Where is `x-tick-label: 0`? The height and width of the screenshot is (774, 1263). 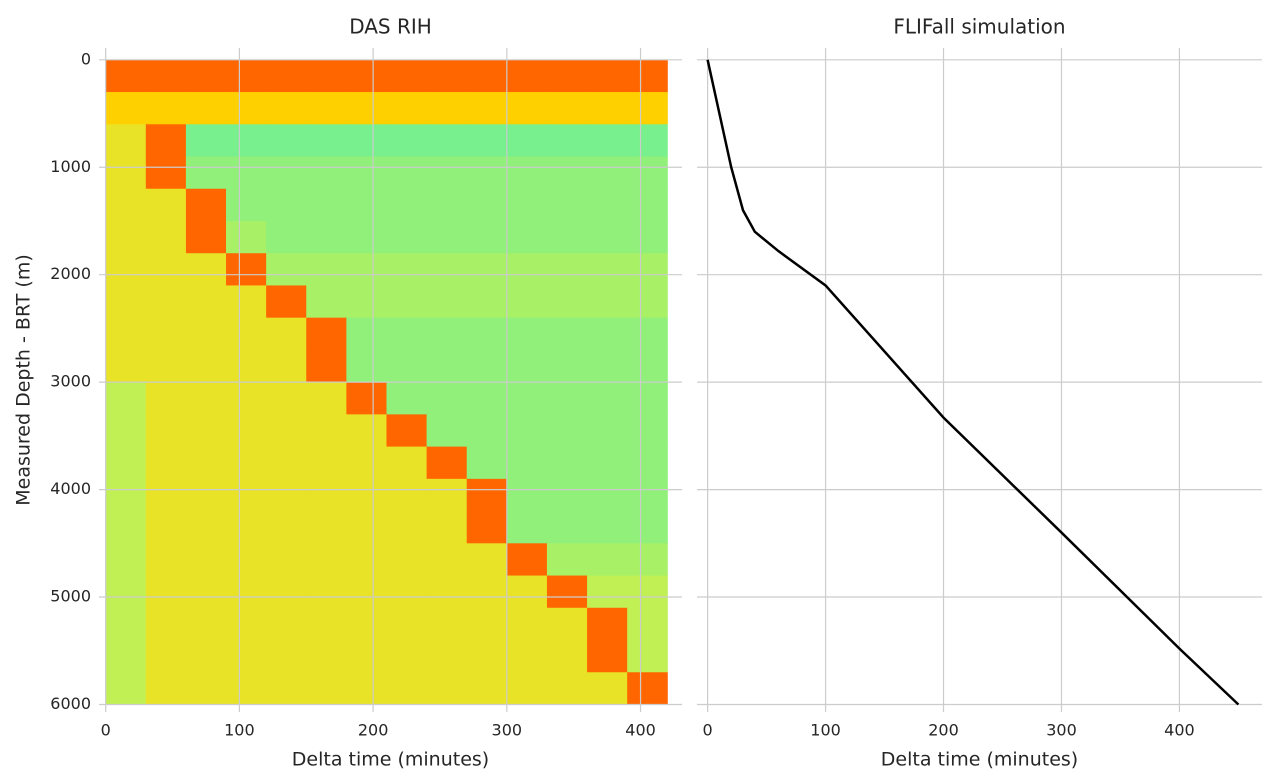
x-tick-label: 0 is located at coordinates (708, 730).